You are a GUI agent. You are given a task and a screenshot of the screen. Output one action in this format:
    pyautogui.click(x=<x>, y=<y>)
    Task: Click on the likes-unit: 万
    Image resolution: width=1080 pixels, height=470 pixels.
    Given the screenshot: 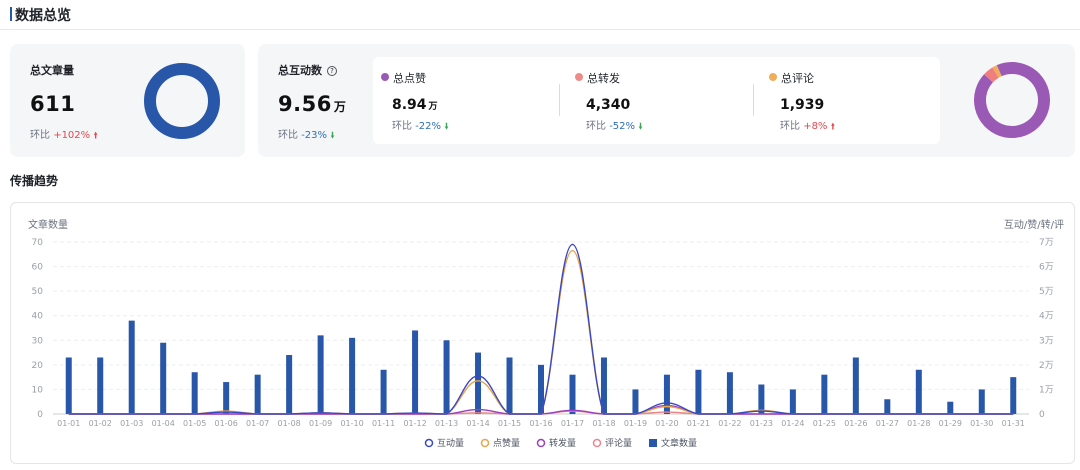 What is the action you would take?
    pyautogui.click(x=433, y=107)
    